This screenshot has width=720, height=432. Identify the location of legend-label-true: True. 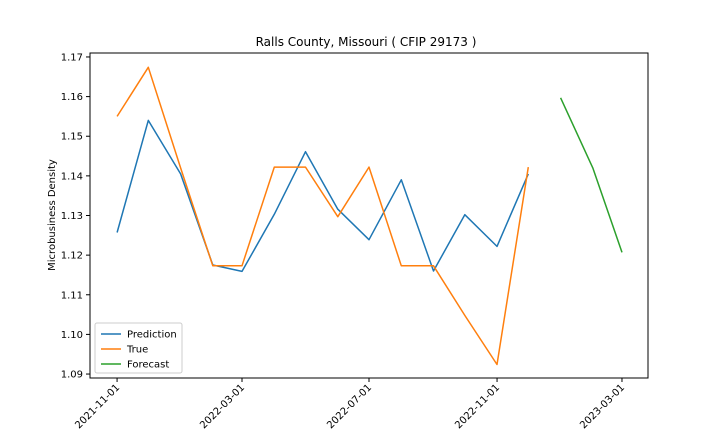
(137, 350).